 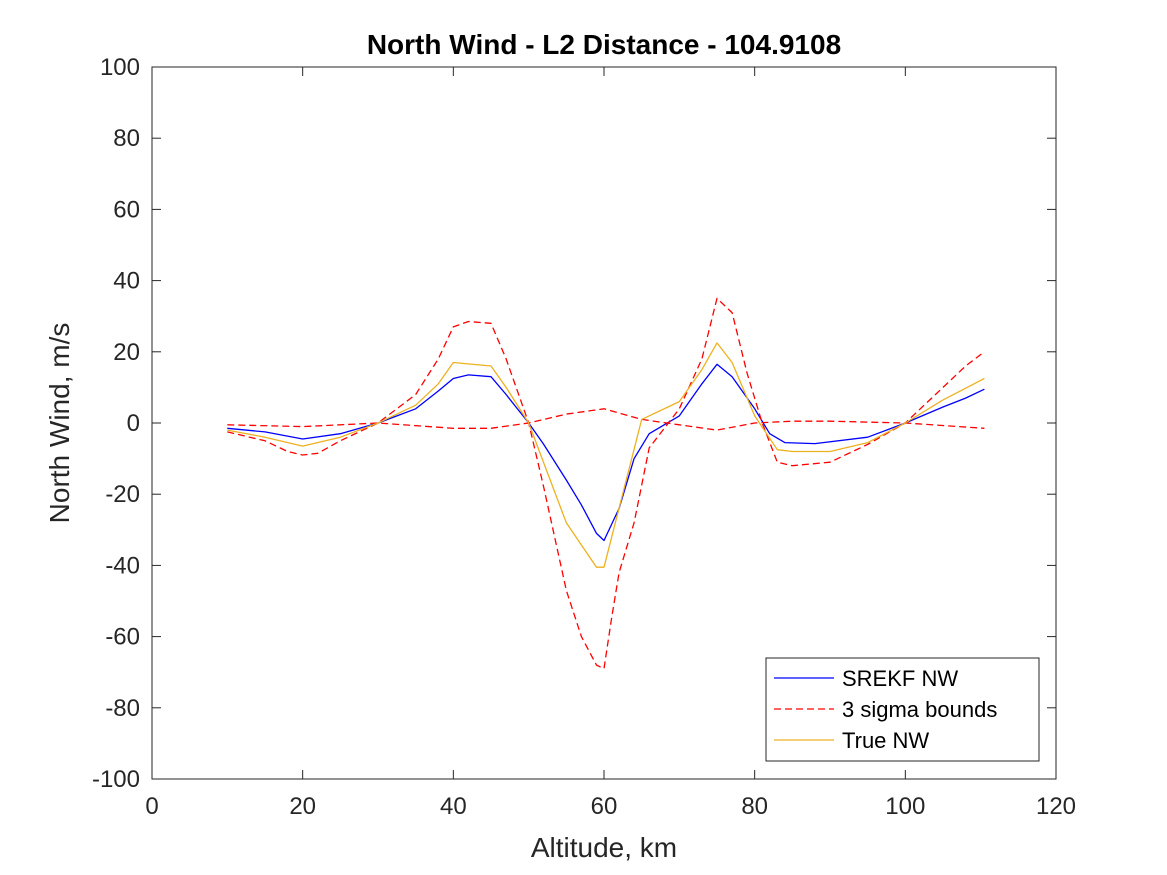 I want to click on legend-label: SREKF NW, so click(x=900, y=678).